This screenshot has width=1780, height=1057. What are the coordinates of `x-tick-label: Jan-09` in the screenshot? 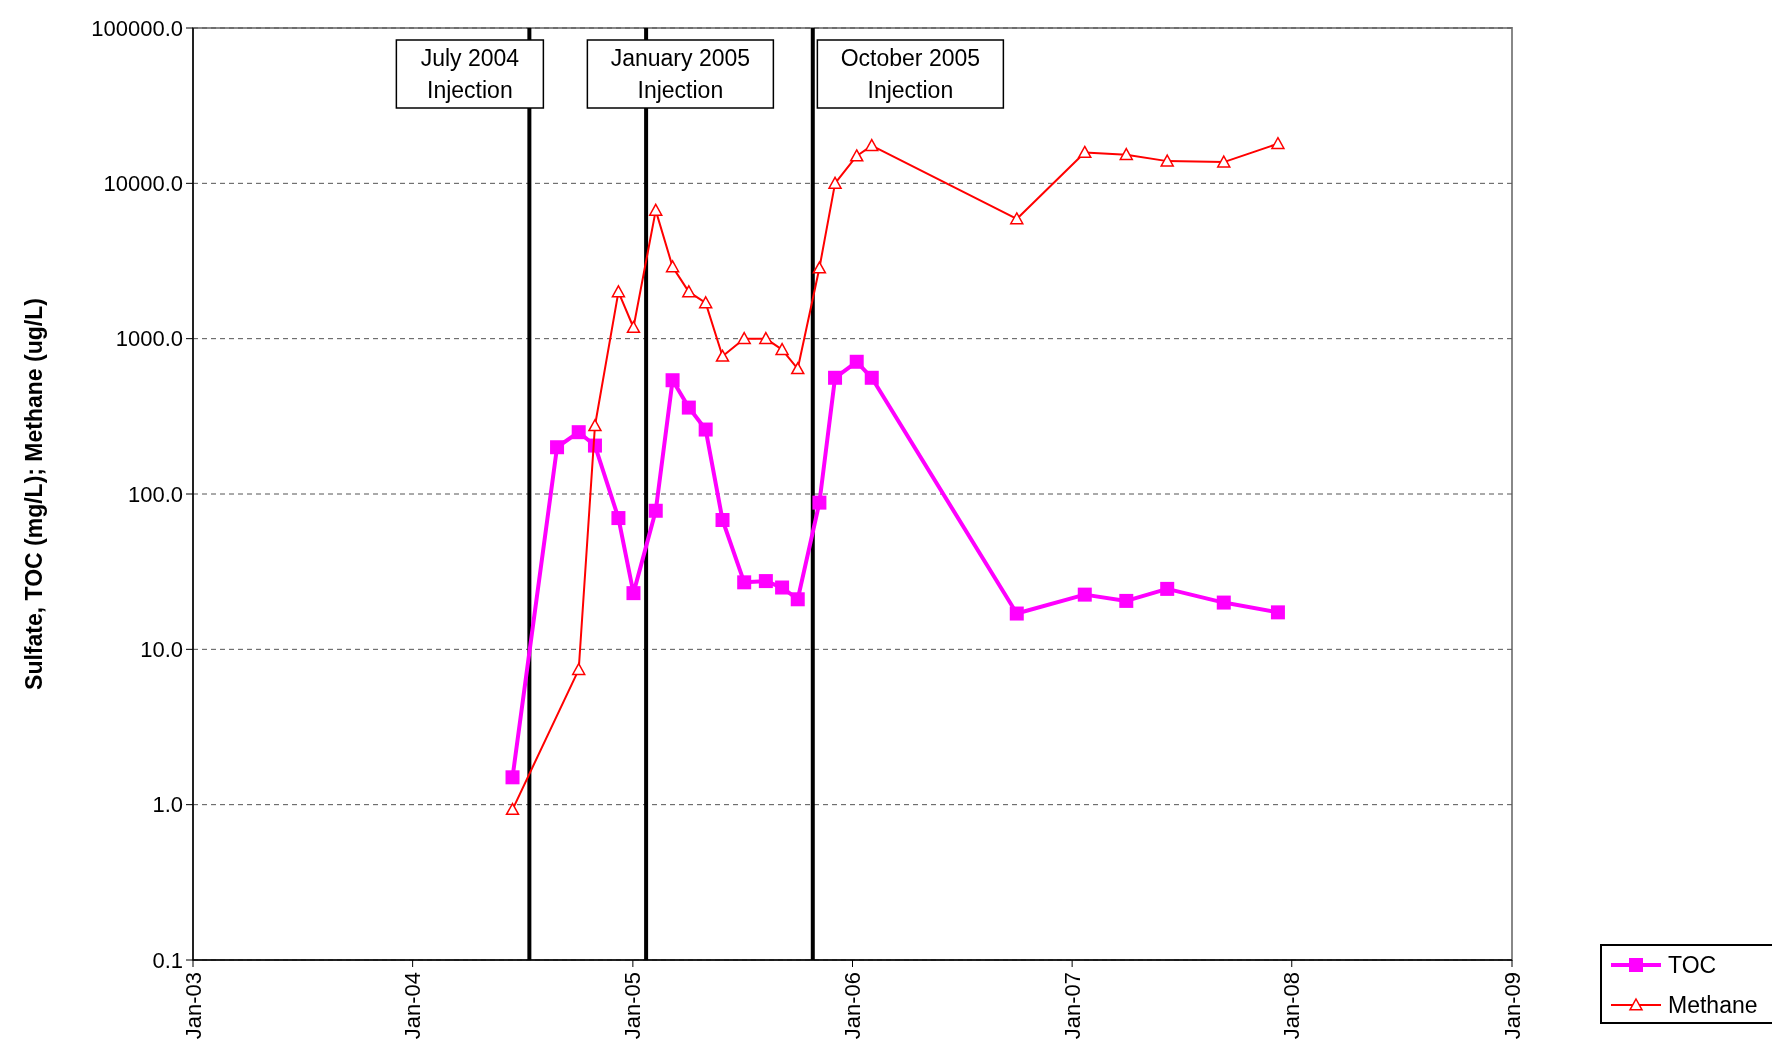 It's located at (1512, 1006).